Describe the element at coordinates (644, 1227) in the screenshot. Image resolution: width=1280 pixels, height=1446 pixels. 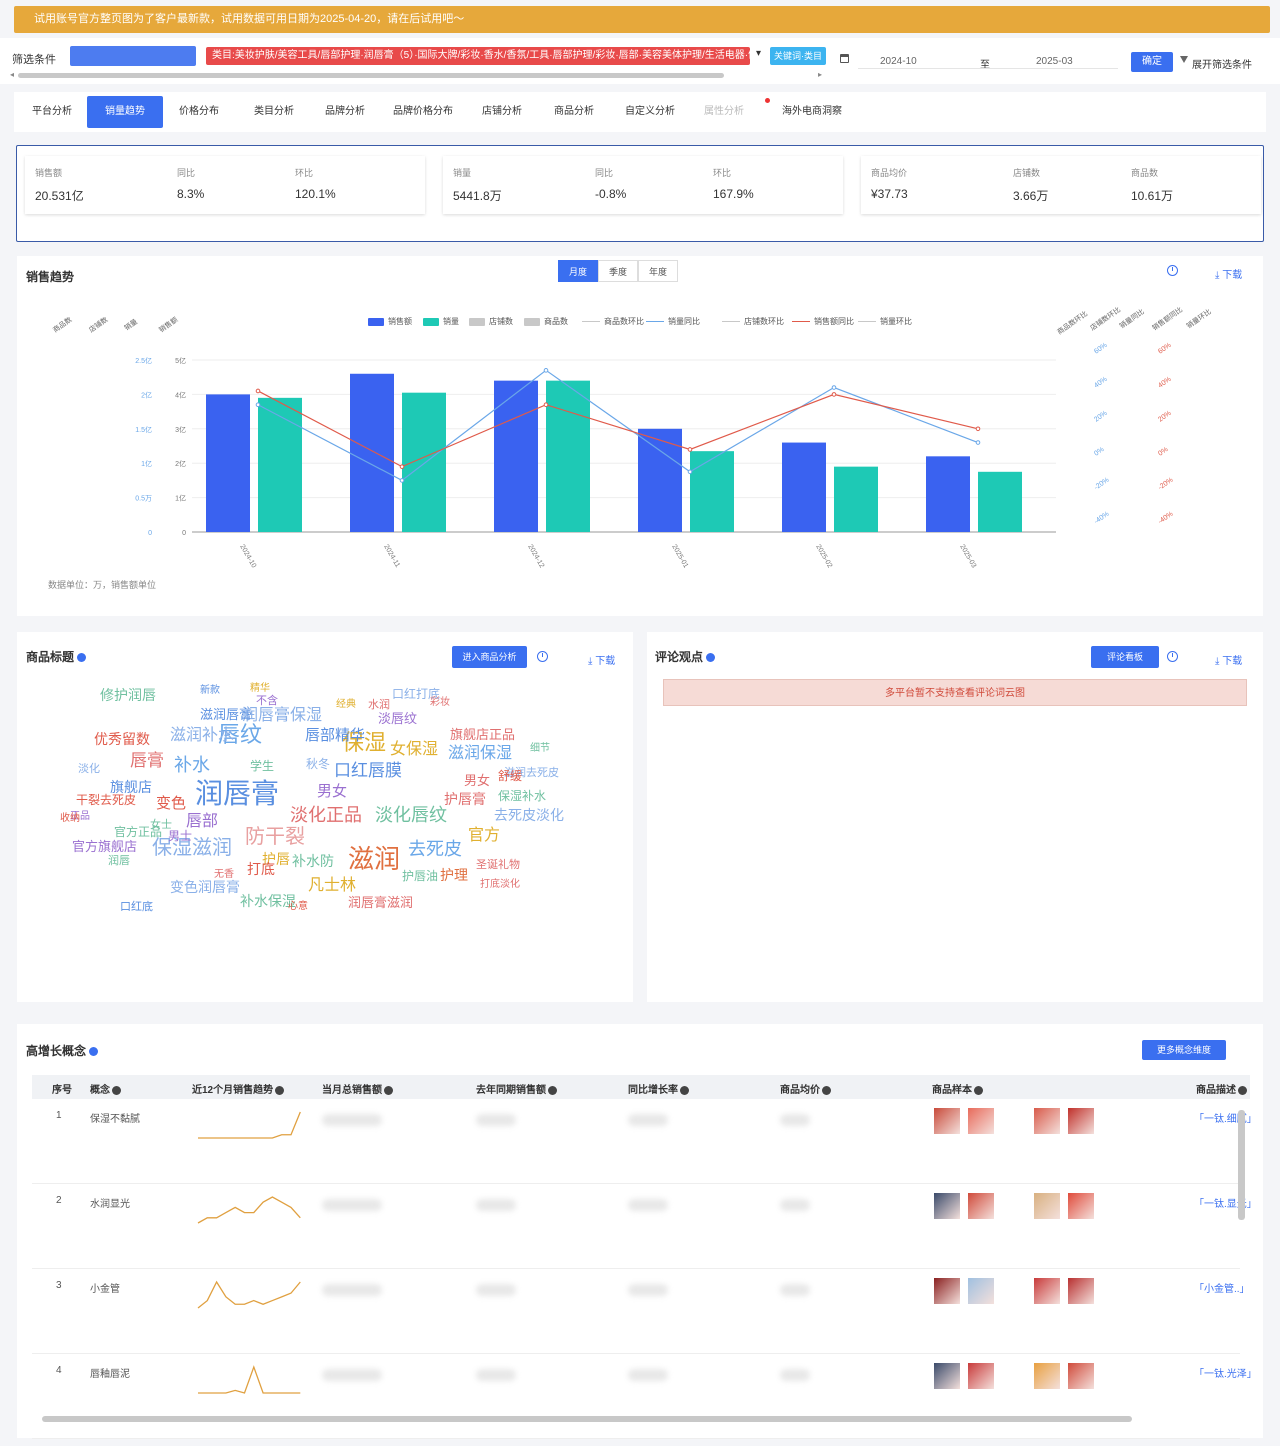
I see `table-row: 2 水润显光 「一钛.显光」` at that location.